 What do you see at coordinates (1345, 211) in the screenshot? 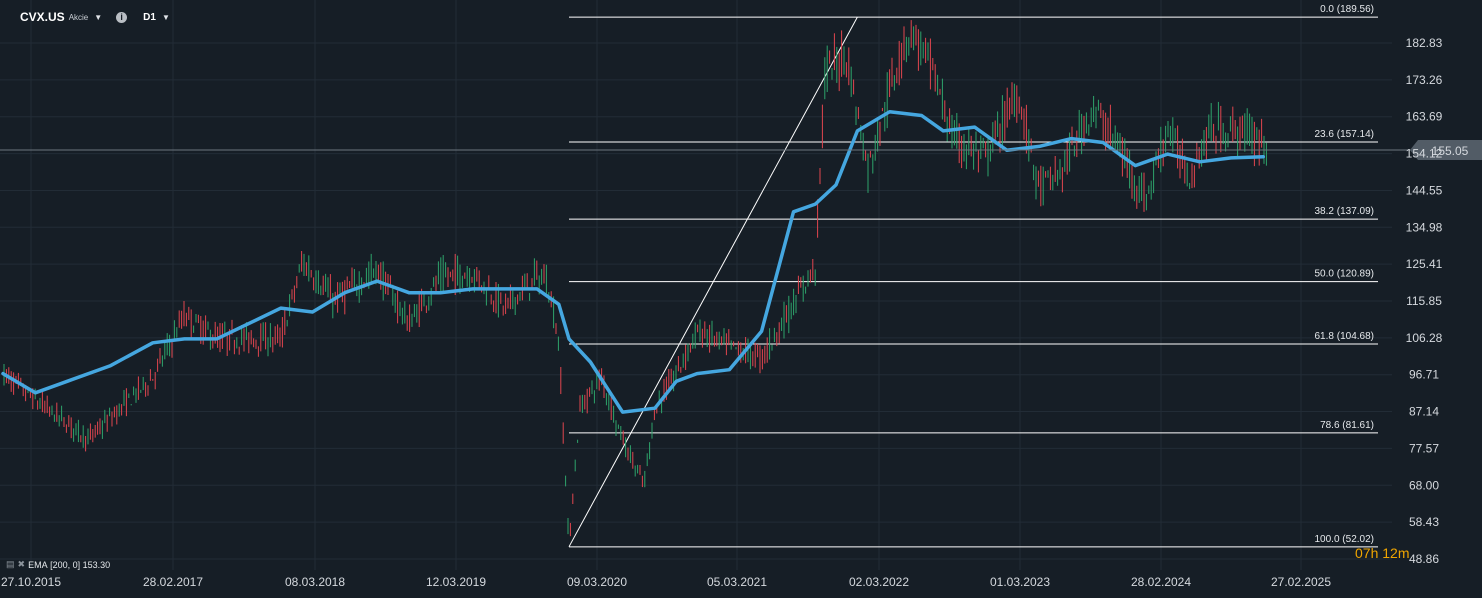
I see `fib-level-label: 38.2 (137.09)` at bounding box center [1345, 211].